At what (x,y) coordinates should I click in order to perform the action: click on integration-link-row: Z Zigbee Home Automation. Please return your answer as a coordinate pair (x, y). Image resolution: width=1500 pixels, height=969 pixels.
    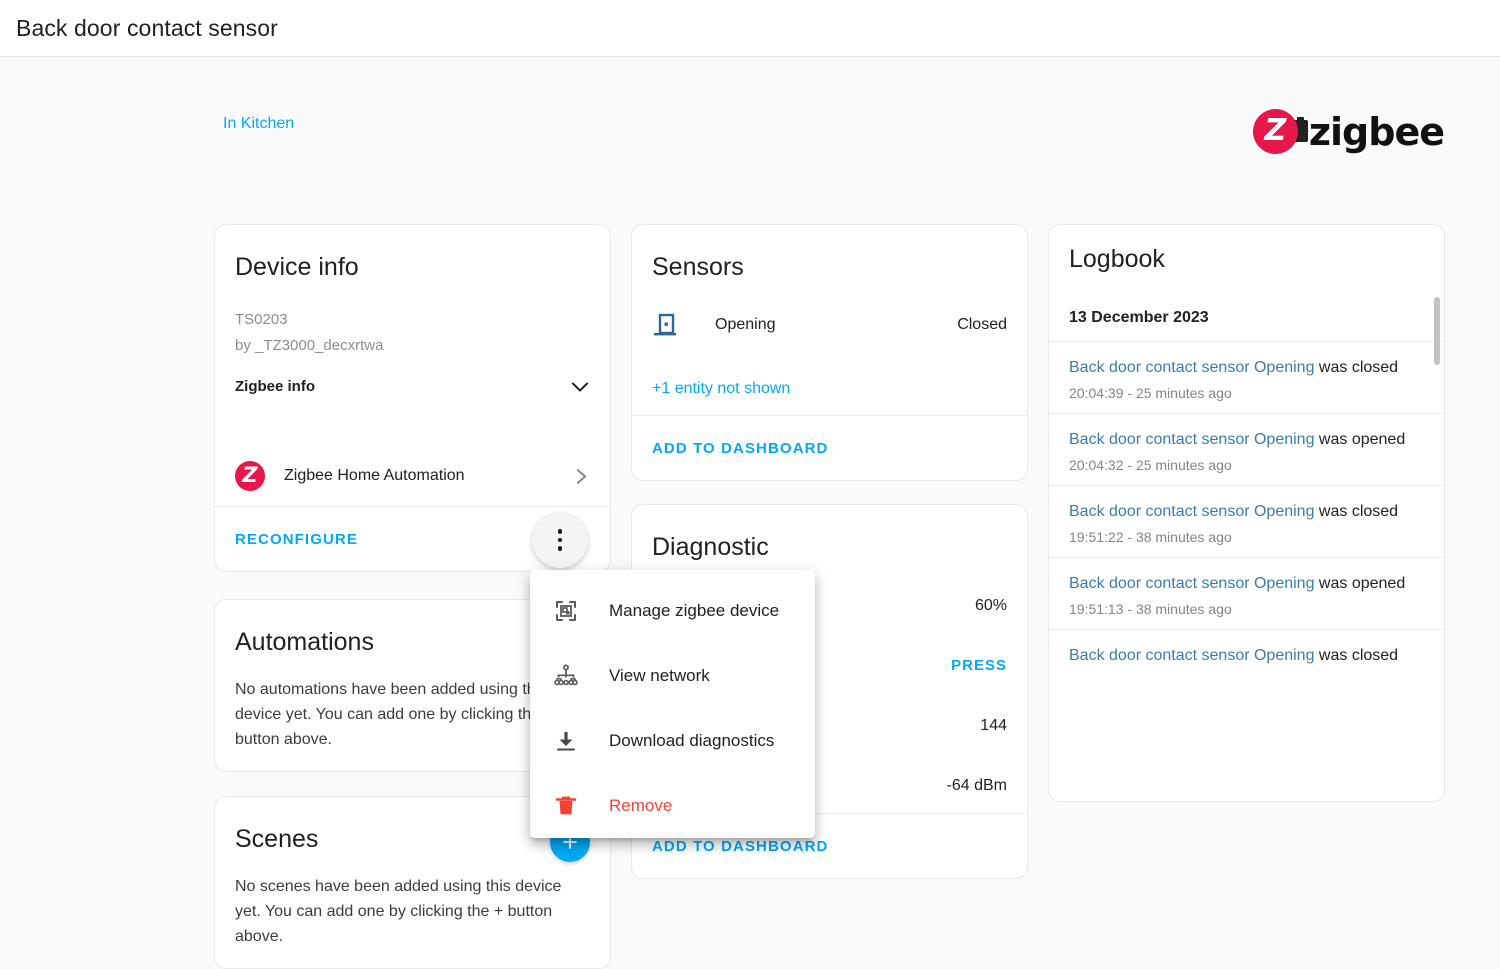
    Looking at the image, I should click on (413, 476).